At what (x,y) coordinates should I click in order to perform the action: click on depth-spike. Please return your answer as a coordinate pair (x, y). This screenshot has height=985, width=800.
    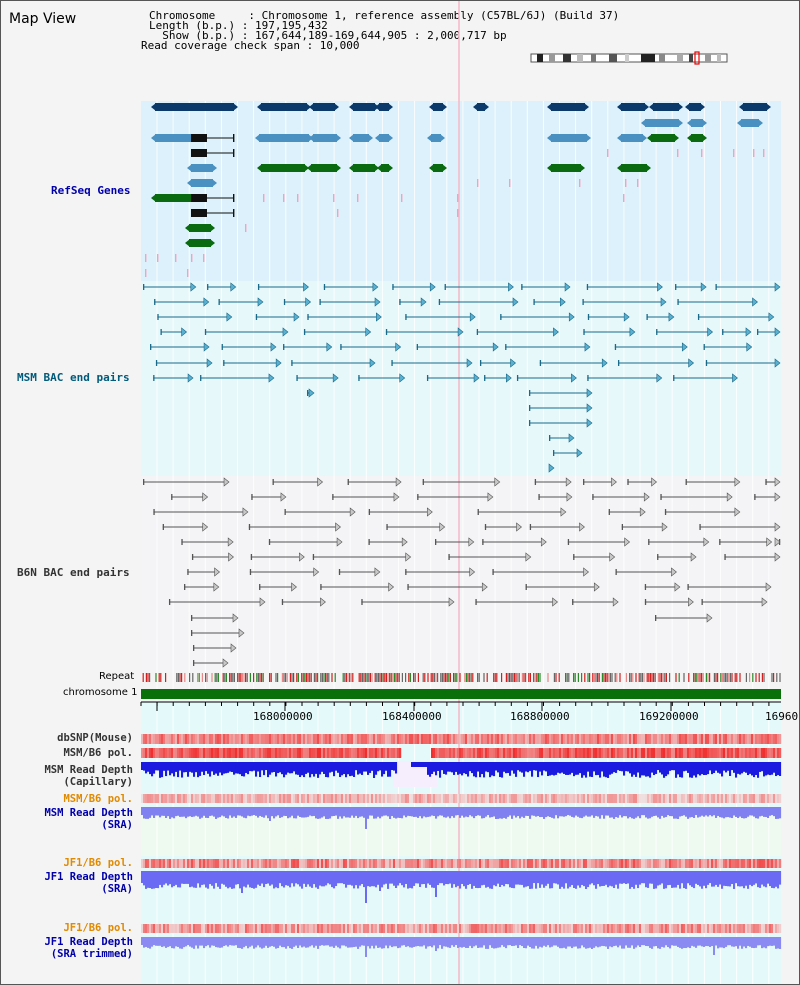
    Looking at the image, I should click on (592, 943).